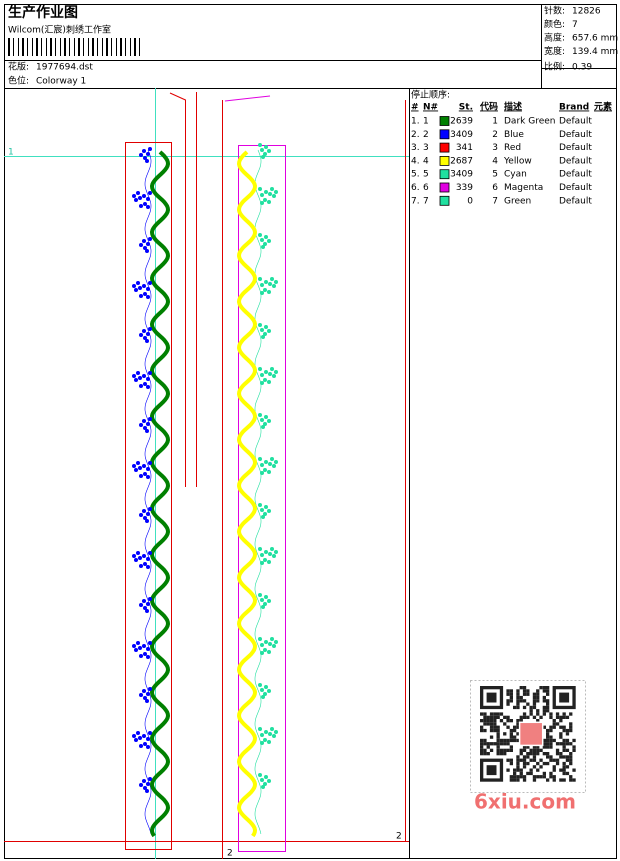 The width and height of the screenshot is (620, 861). I want to click on column-header: N#, so click(430, 108).